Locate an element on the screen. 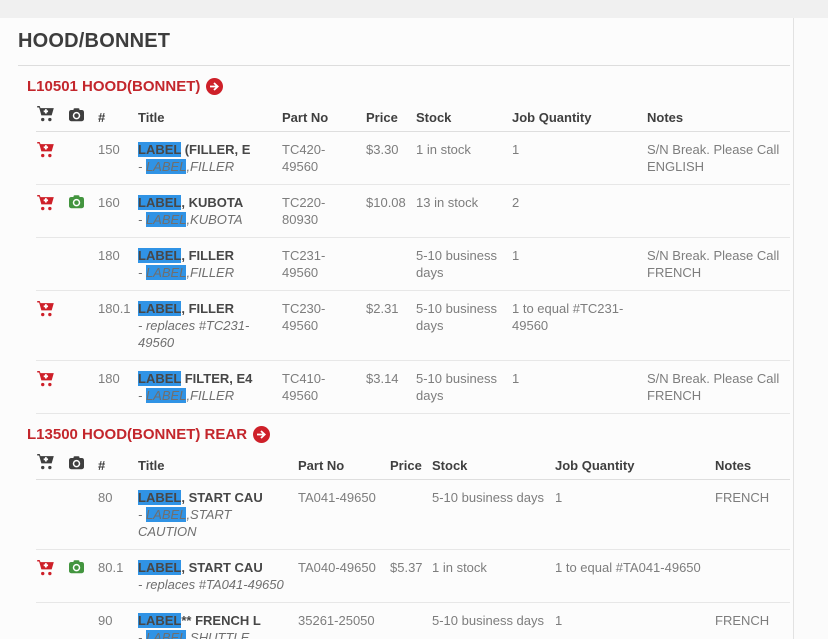  job-quantity: 2 is located at coordinates (579, 211).